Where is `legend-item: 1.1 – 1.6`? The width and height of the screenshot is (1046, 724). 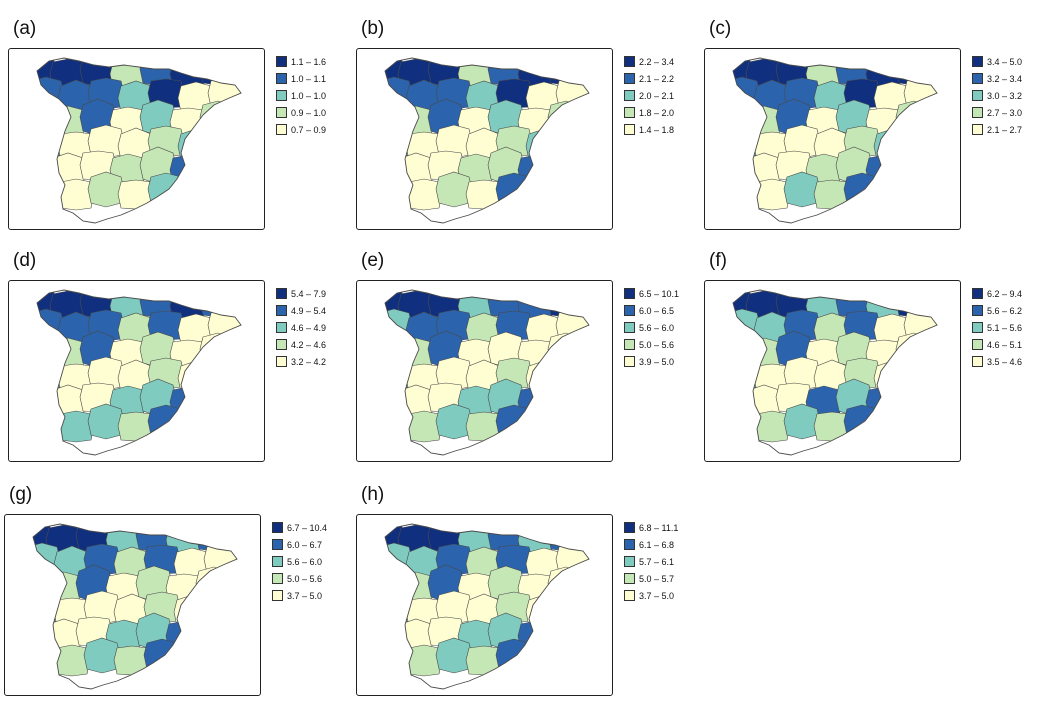
legend-item: 1.1 – 1.6 is located at coordinates (301, 61).